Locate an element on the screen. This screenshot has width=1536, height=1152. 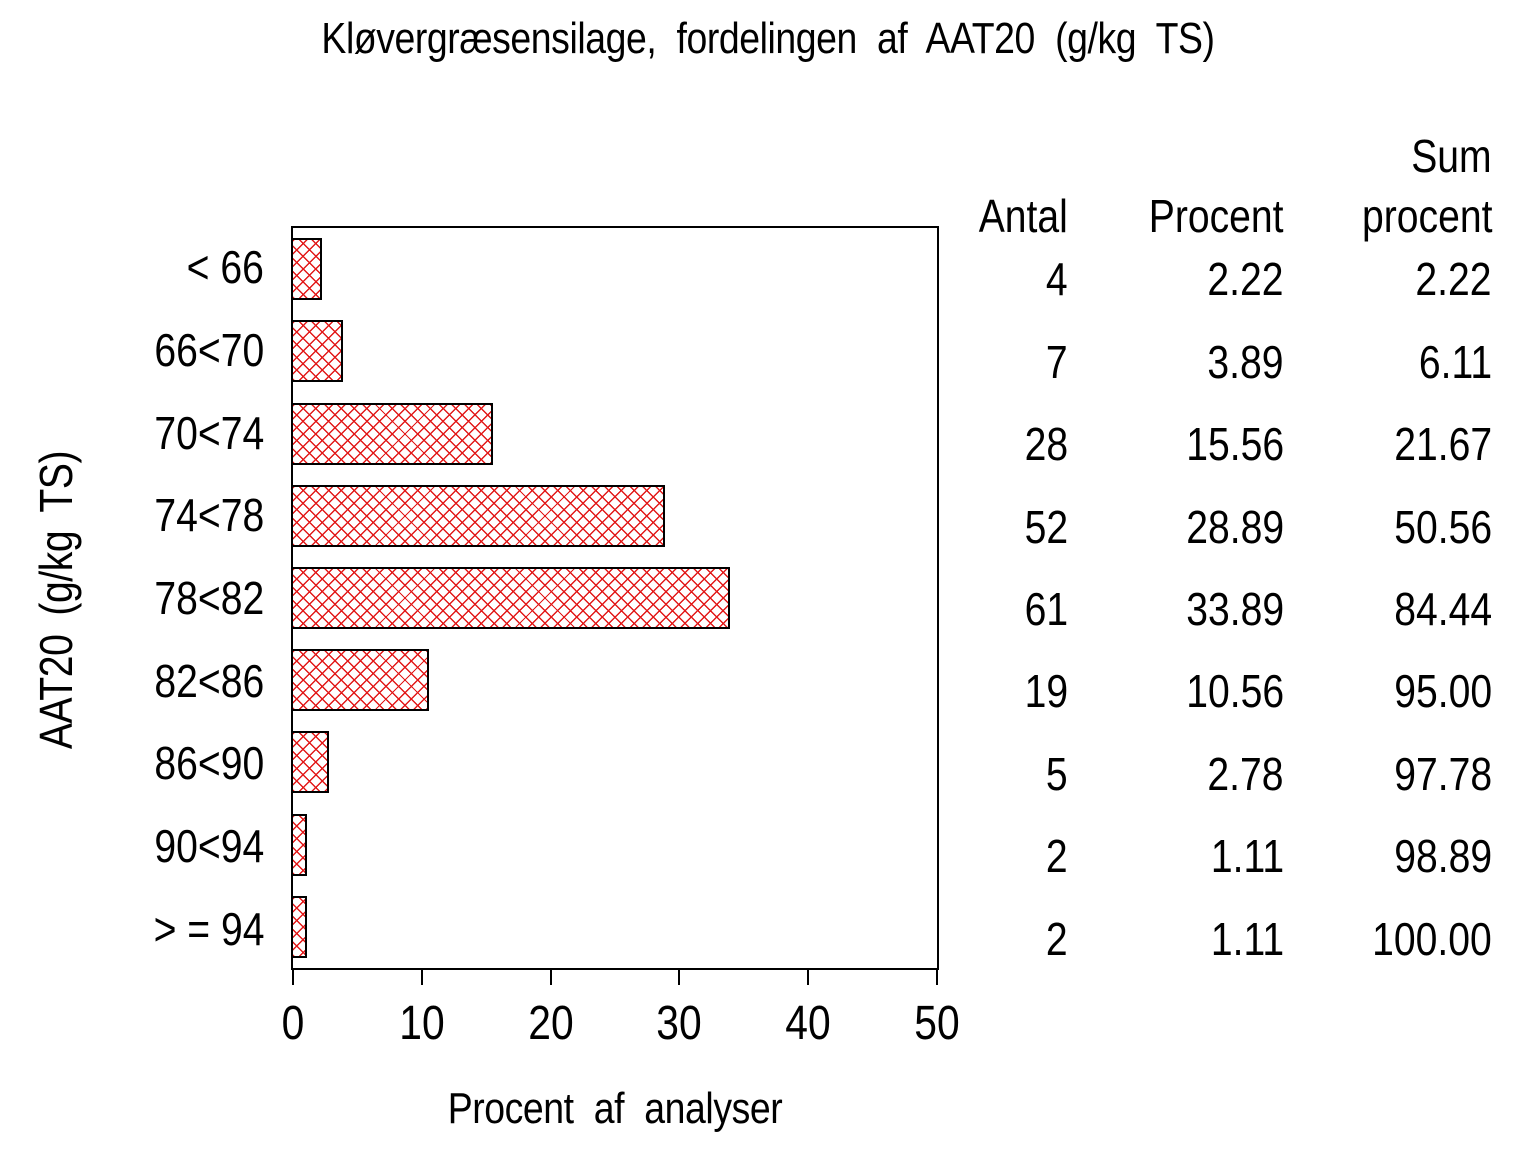
x-tick-label: 20 is located at coordinates (550, 1023).